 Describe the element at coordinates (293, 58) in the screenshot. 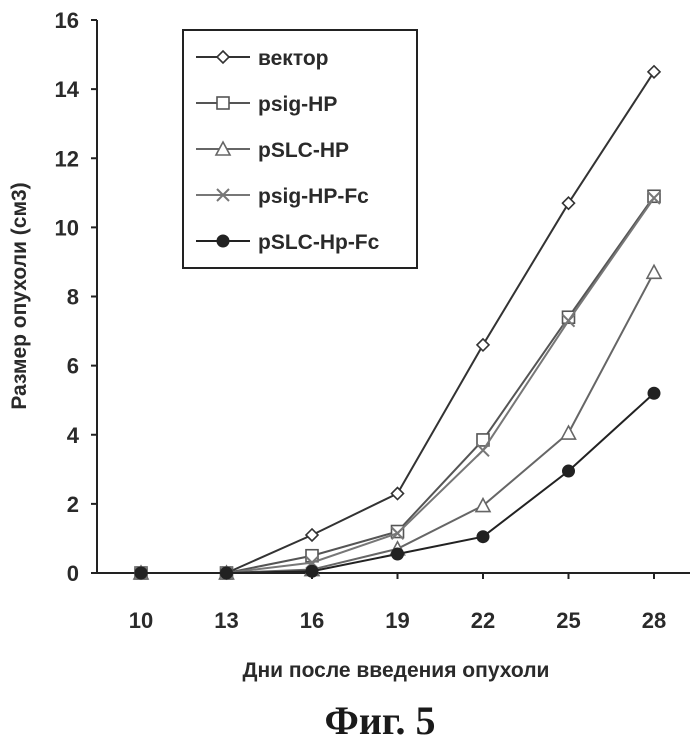

I see `legend-label: вектор` at that location.